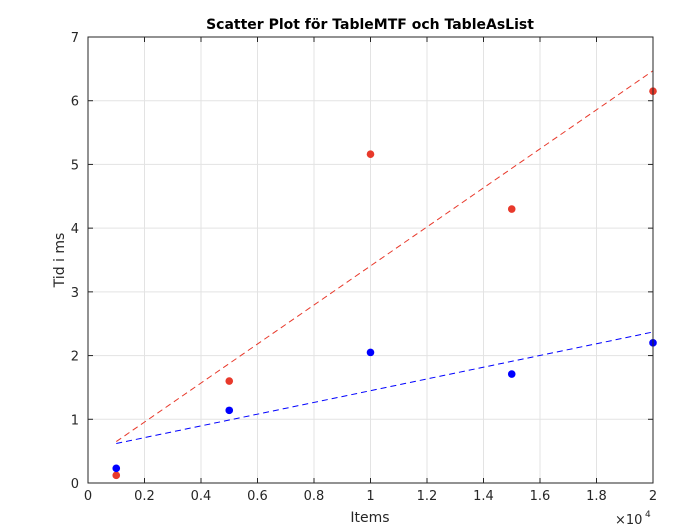  I want to click on y-tick-label: 4, so click(75, 229).